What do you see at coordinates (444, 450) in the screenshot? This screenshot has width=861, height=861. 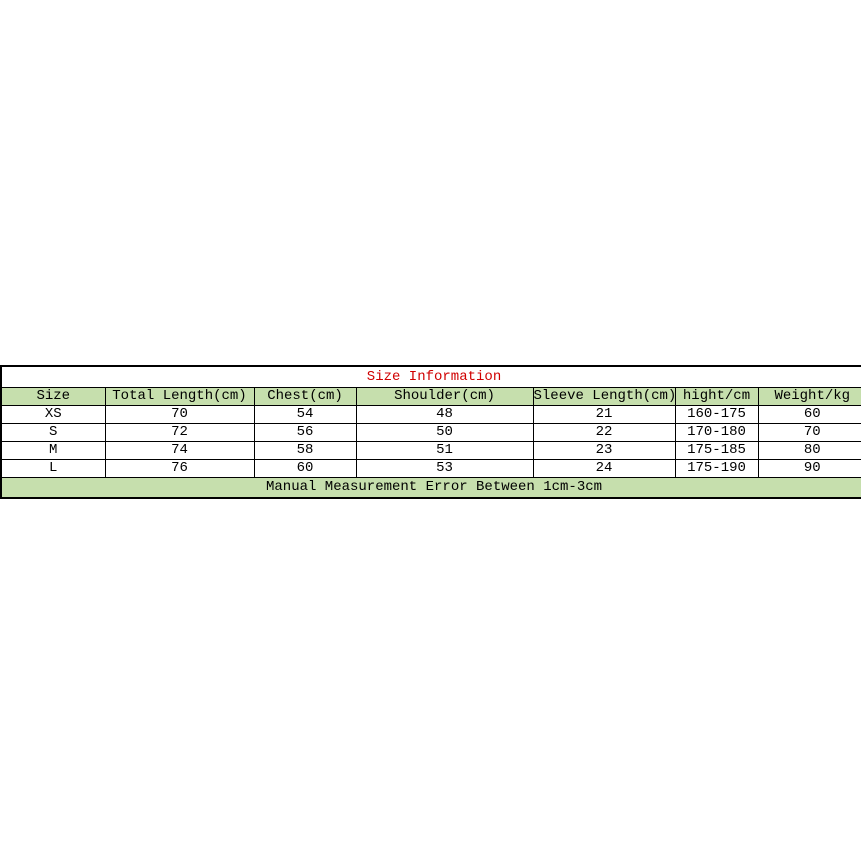 I see `table-cell: 51` at bounding box center [444, 450].